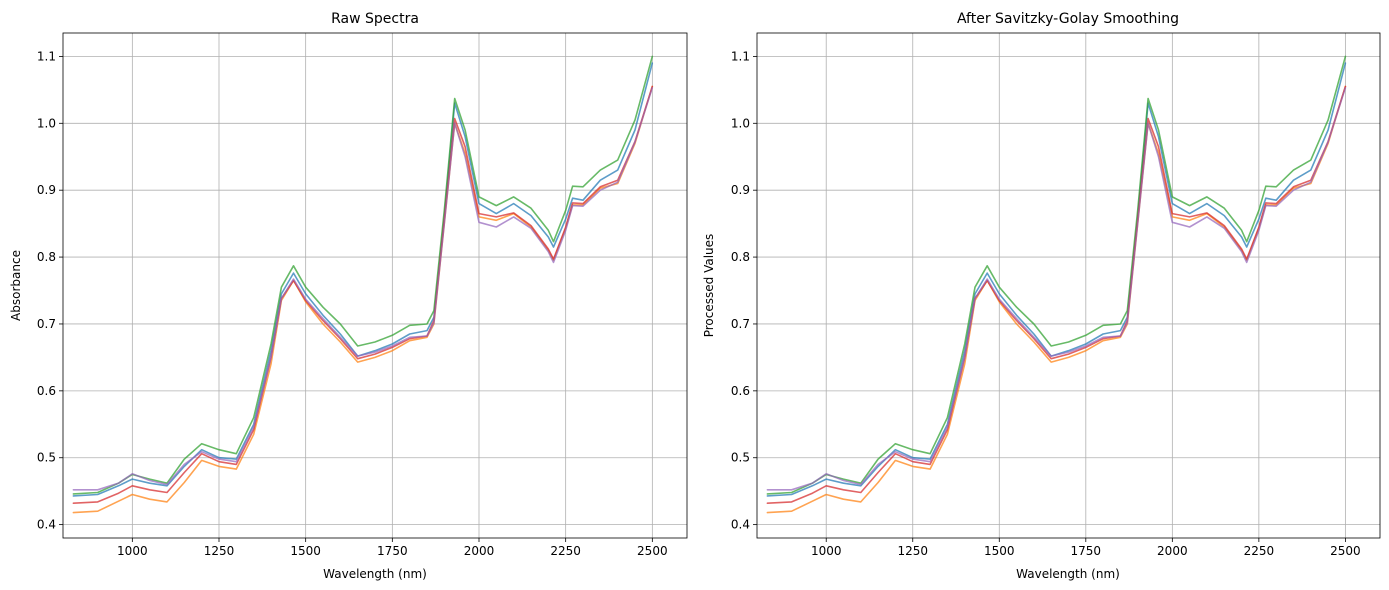  What do you see at coordinates (375, 19) in the screenshot?
I see `chart-title: Raw Spectra` at bounding box center [375, 19].